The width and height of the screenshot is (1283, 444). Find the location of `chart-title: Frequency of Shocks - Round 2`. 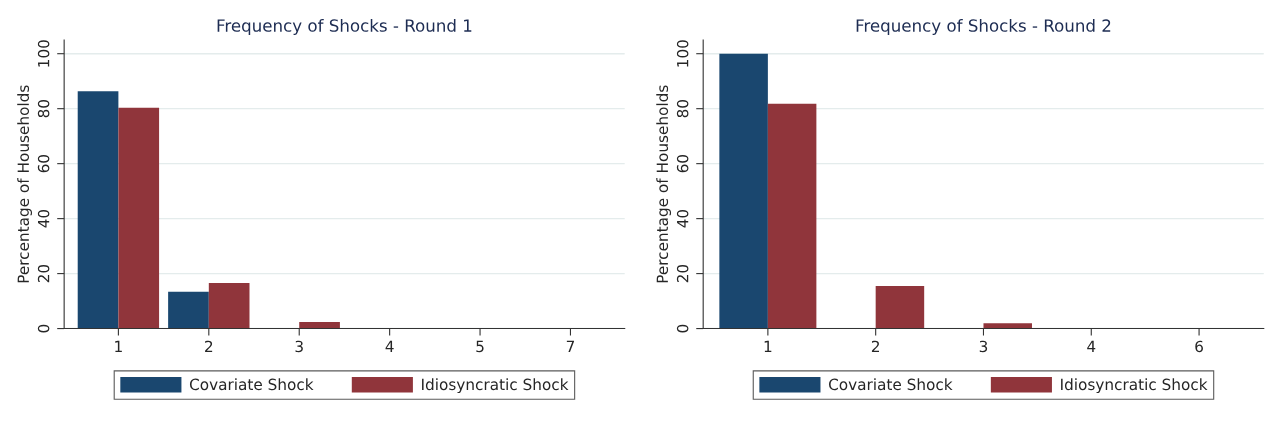

chart-title: Frequency of Shocks - Round 2 is located at coordinates (983, 27).